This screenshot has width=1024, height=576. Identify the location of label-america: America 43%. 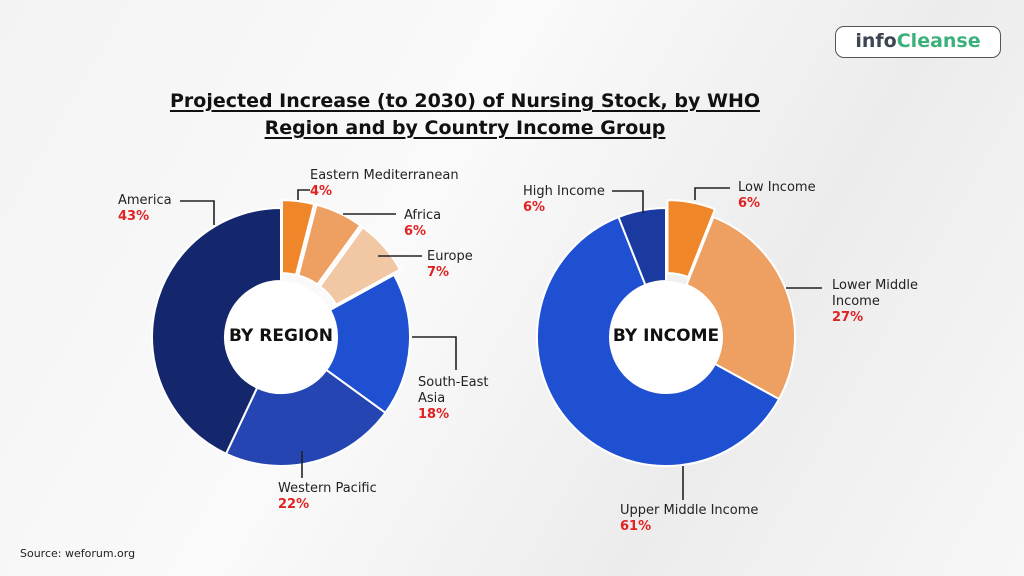
(145, 208).